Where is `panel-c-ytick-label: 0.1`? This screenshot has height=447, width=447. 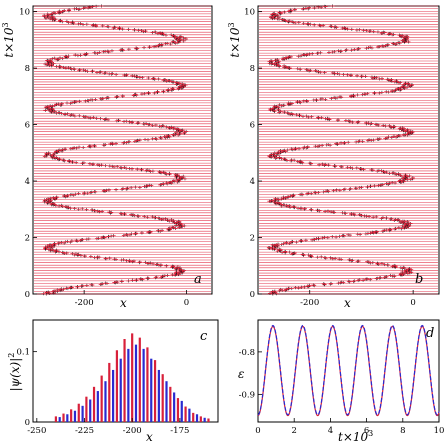 panel-c-ytick-label: 0.1 is located at coordinates (23, 353).